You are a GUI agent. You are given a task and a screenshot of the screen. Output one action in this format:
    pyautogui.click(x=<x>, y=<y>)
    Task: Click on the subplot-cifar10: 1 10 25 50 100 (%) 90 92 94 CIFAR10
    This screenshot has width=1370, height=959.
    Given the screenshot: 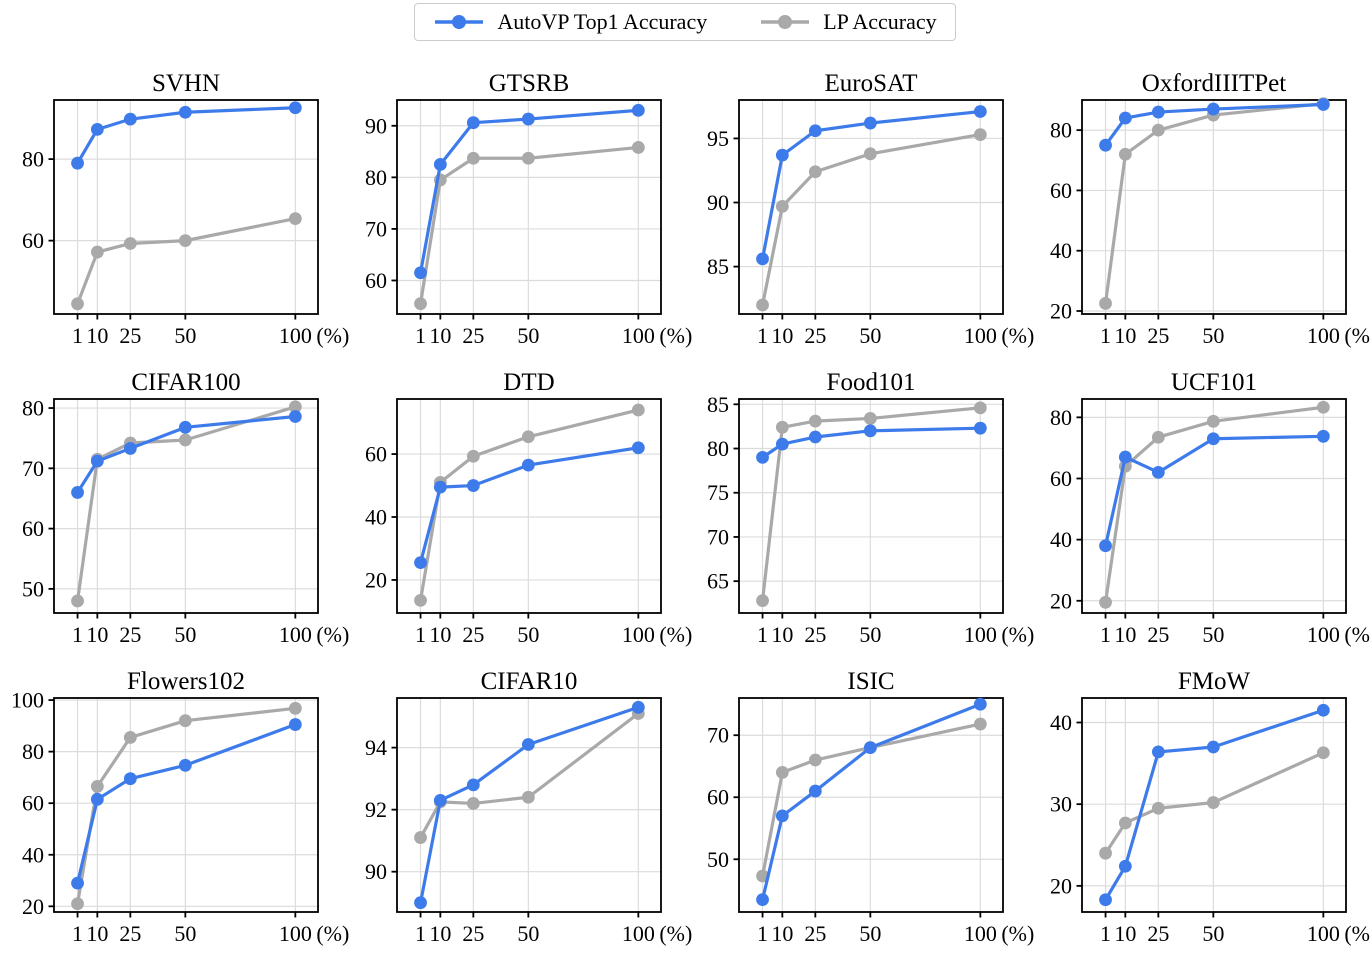 What is the action you would take?
    pyautogui.click(x=517, y=804)
    